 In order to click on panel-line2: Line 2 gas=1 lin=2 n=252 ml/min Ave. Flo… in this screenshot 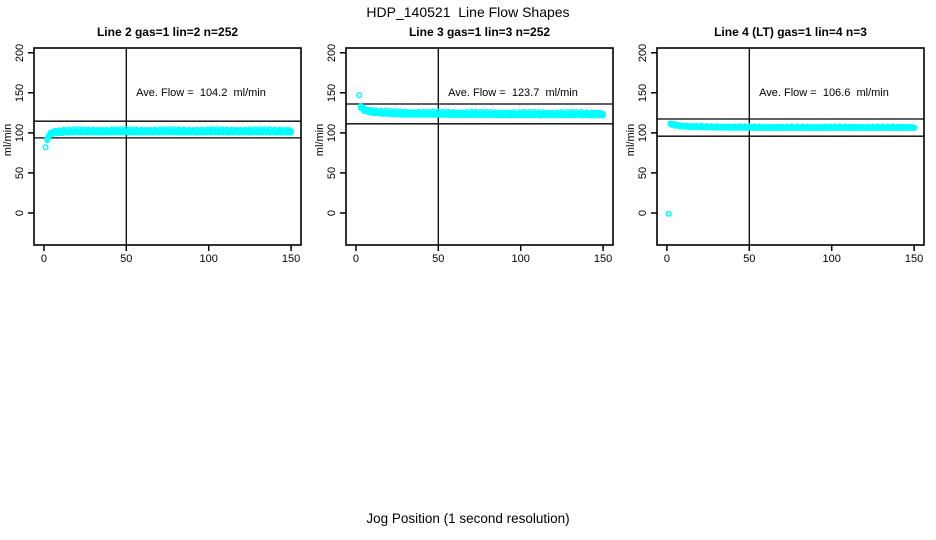, I will do `click(152, 145)`.